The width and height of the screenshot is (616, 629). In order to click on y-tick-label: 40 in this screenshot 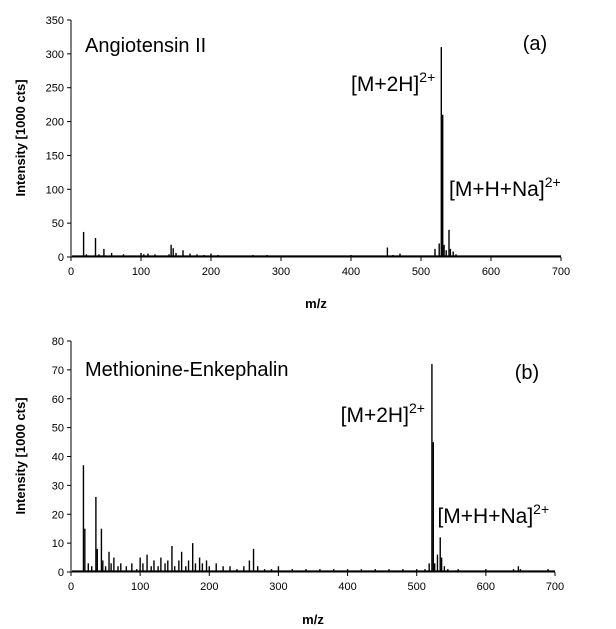, I will do `click(58, 458)`.